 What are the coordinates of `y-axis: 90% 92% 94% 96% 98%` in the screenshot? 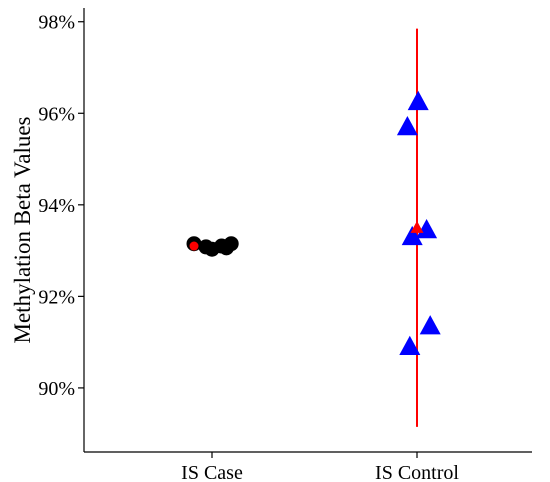 It's located at (61, 230).